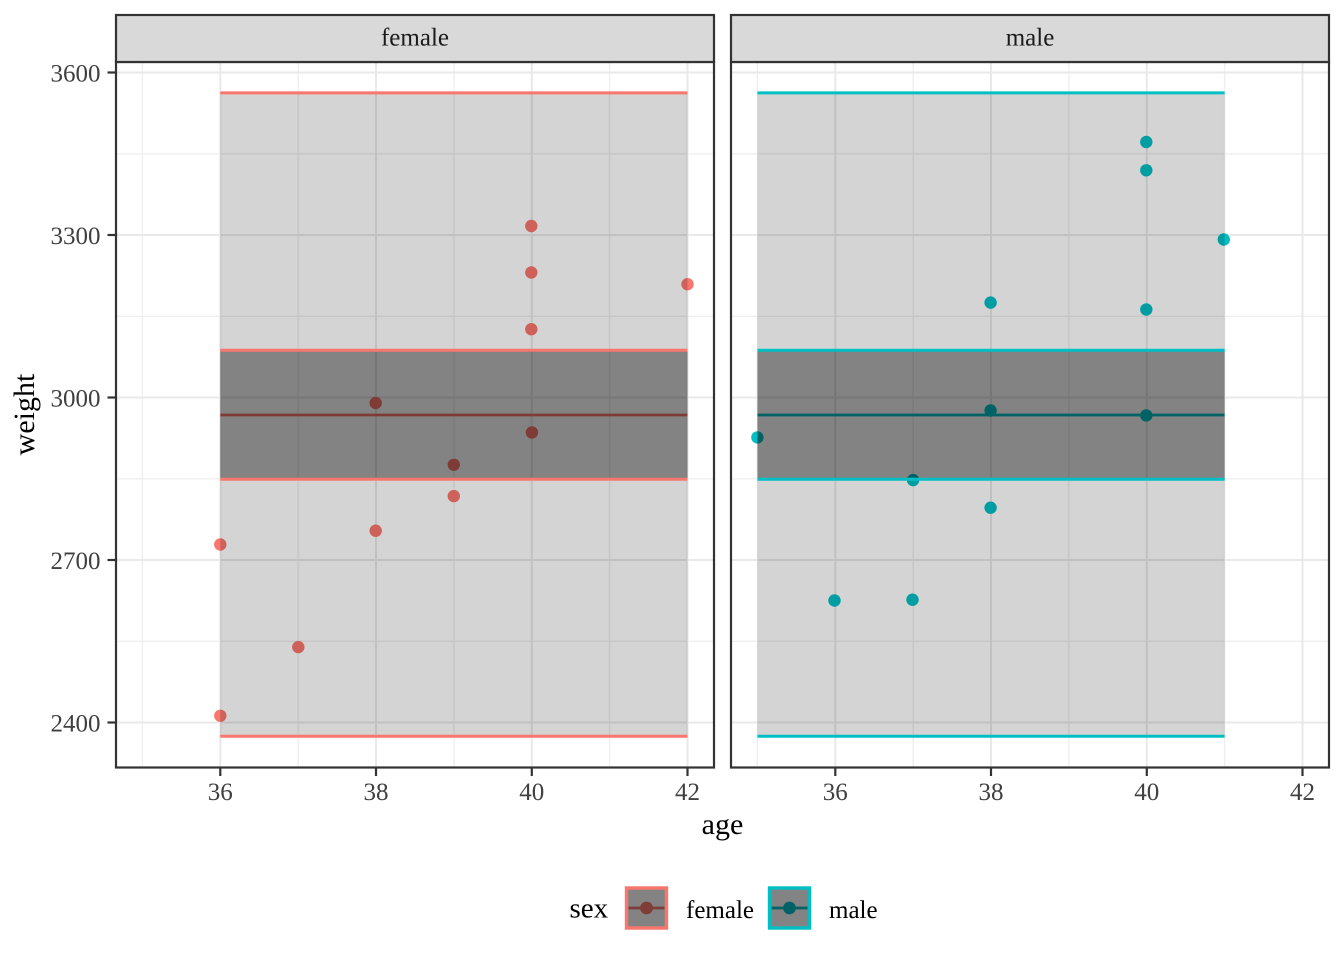  I want to click on svg-text: 3600, so click(76, 73).